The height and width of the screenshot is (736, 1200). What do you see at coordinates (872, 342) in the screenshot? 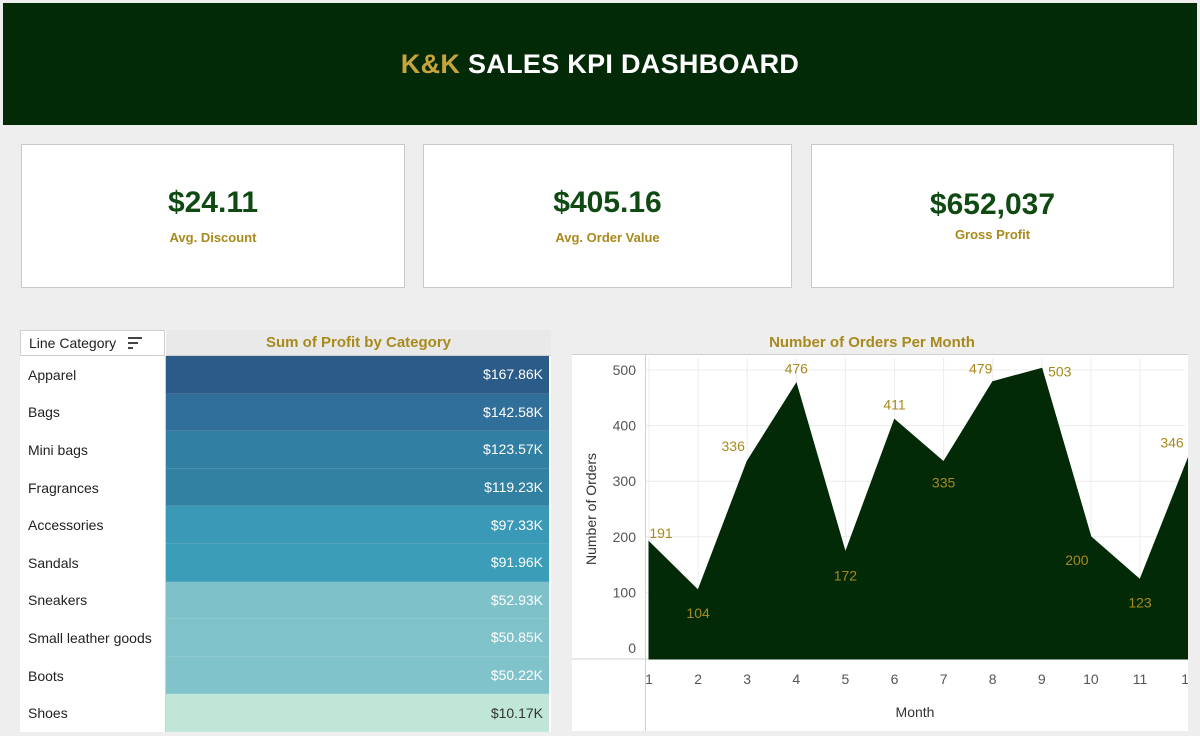
I see `chart-title: Number of Orders Per Month` at bounding box center [872, 342].